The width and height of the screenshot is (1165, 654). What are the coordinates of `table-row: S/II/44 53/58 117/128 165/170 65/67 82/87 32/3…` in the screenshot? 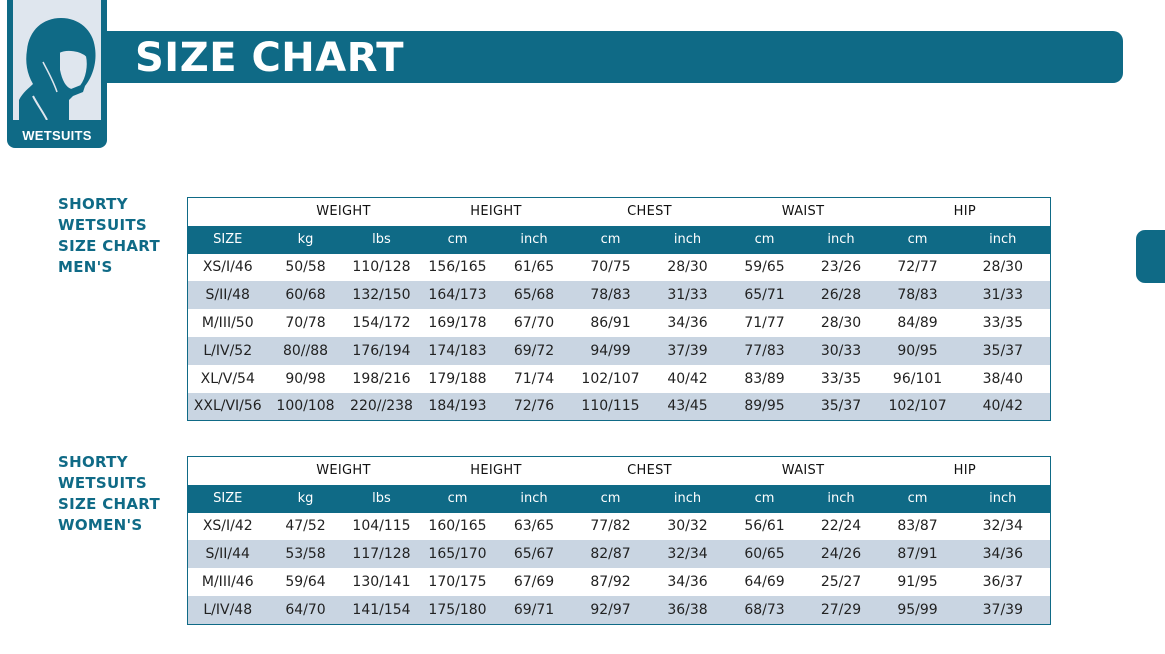 It's located at (619, 554).